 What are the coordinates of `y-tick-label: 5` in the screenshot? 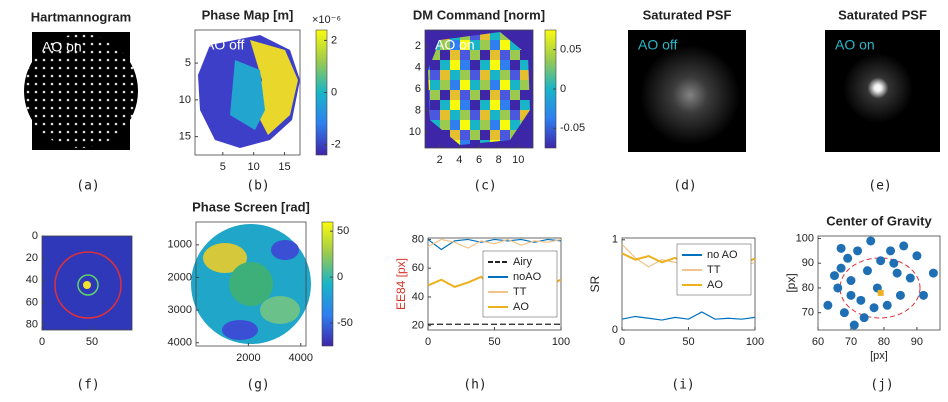 It's located at (188, 63).